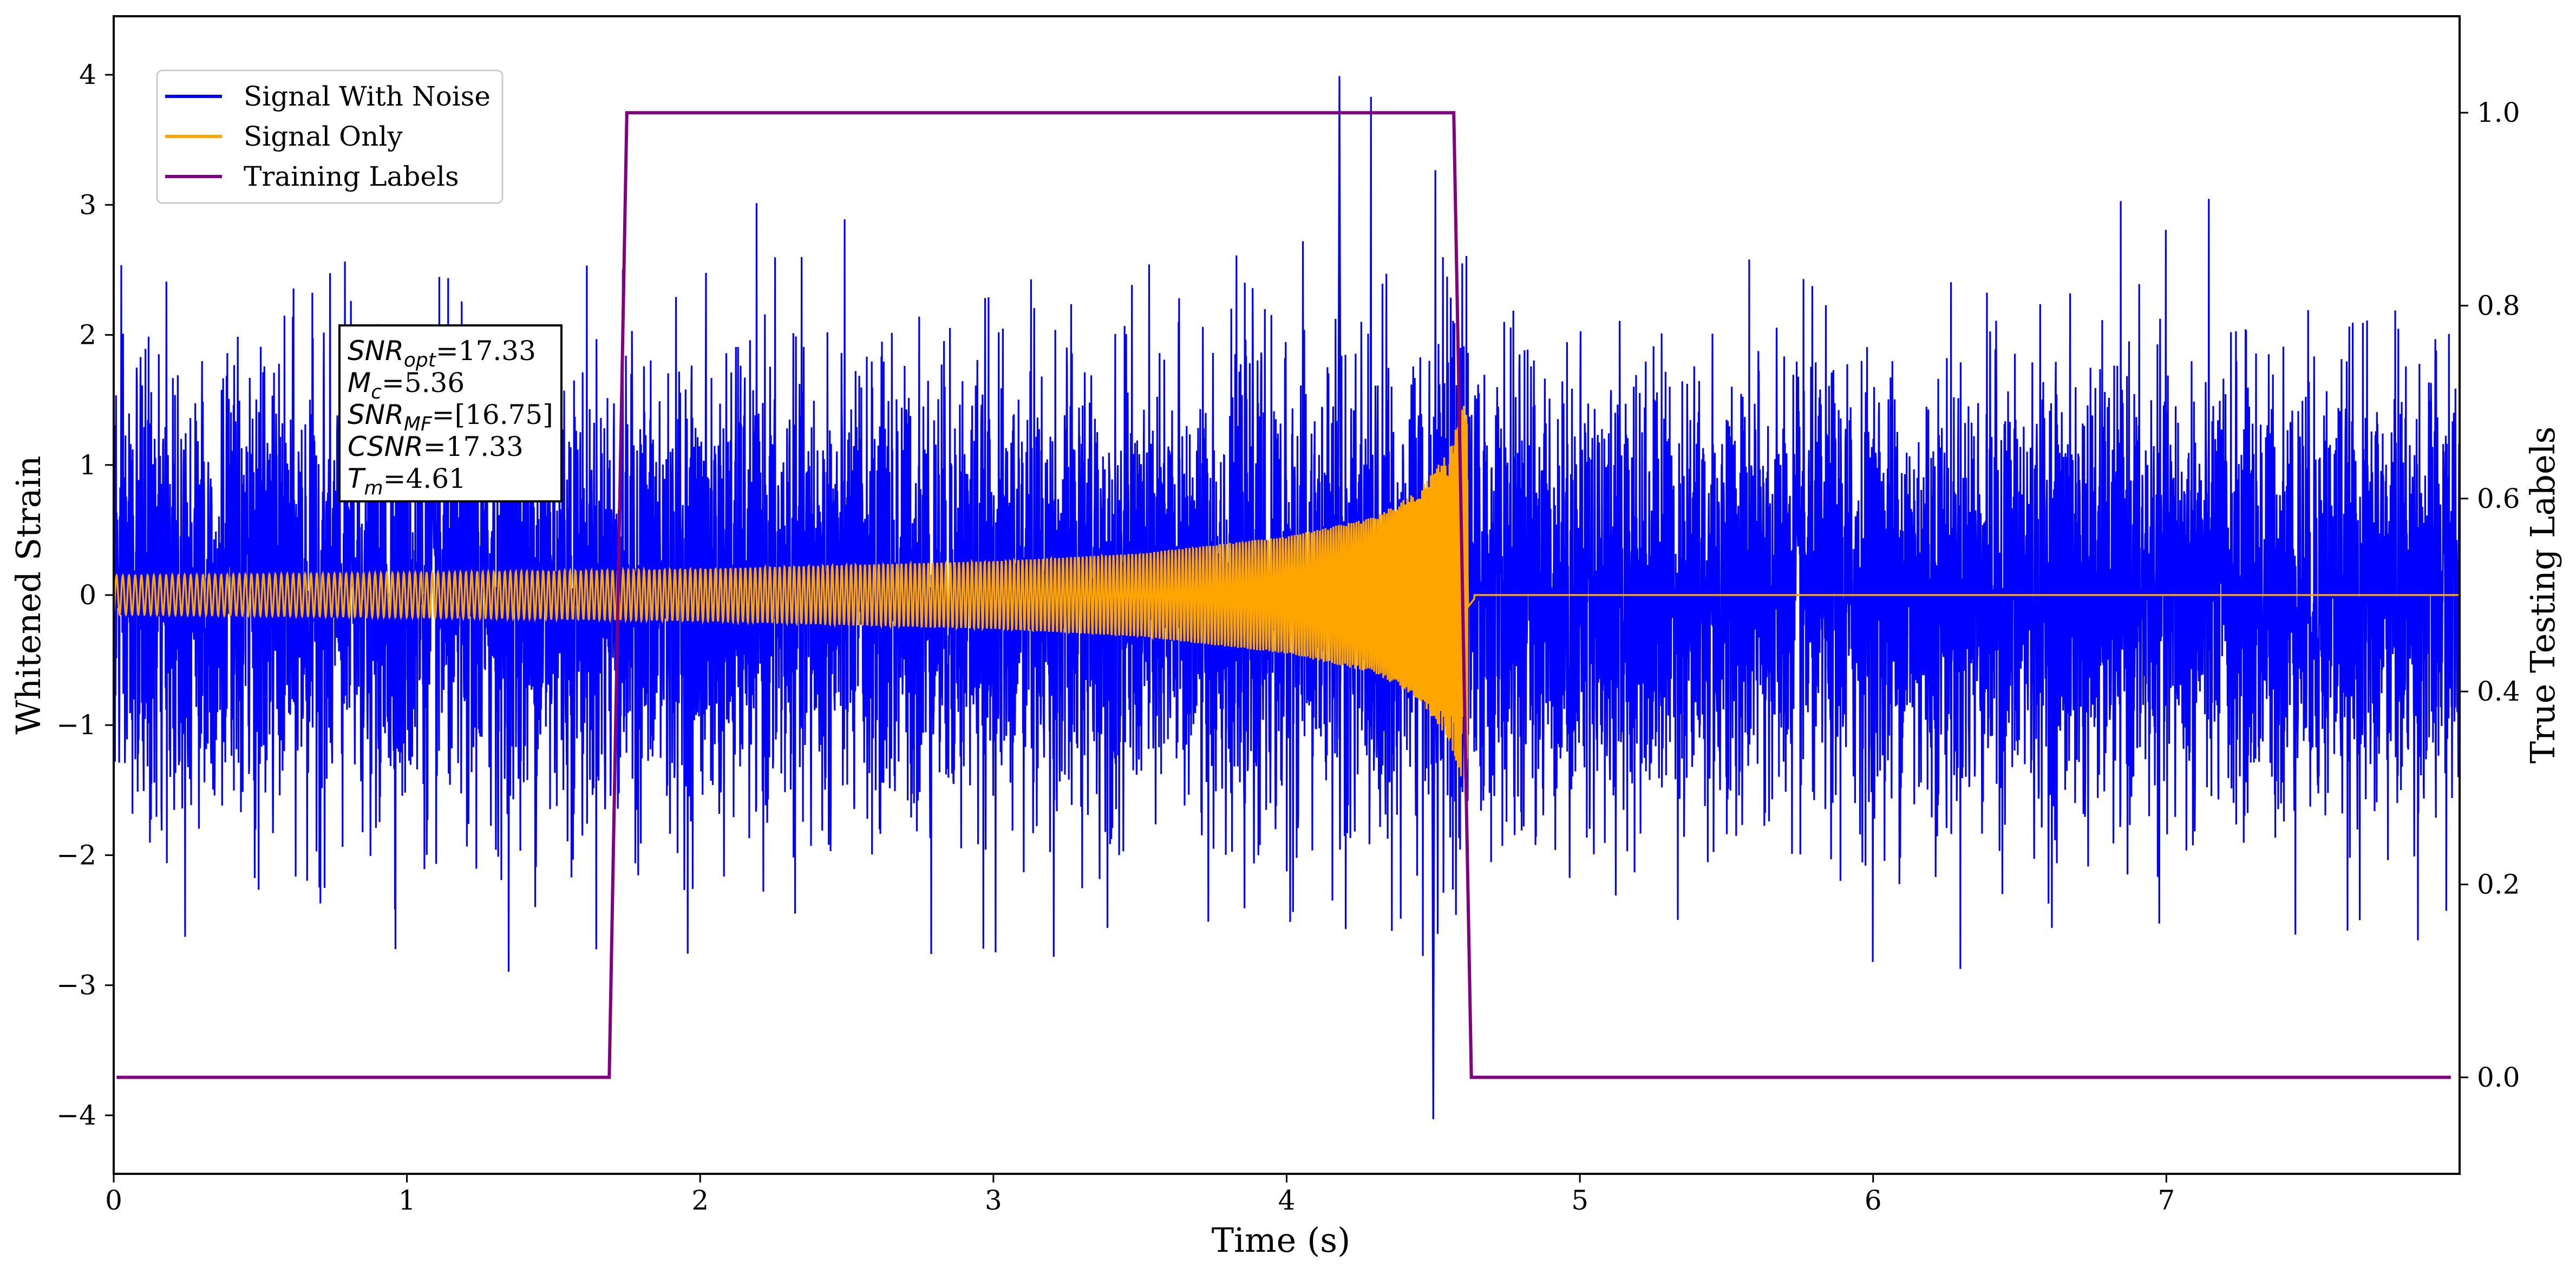 Image resolution: width=2576 pixels, height=1274 pixels. Describe the element at coordinates (76, 855) in the screenshot. I see `y-tick-label: −2` at that location.